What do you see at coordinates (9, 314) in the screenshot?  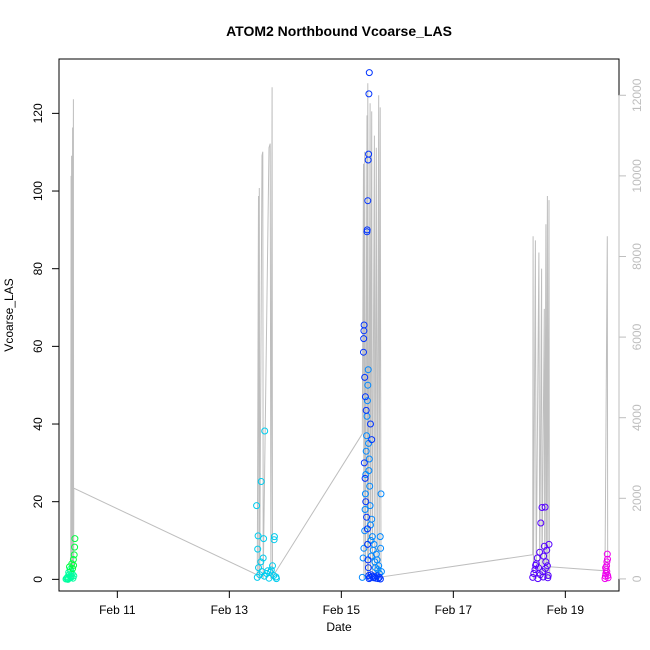 I see `y-axis-label: Vcoarse_LAS` at bounding box center [9, 314].